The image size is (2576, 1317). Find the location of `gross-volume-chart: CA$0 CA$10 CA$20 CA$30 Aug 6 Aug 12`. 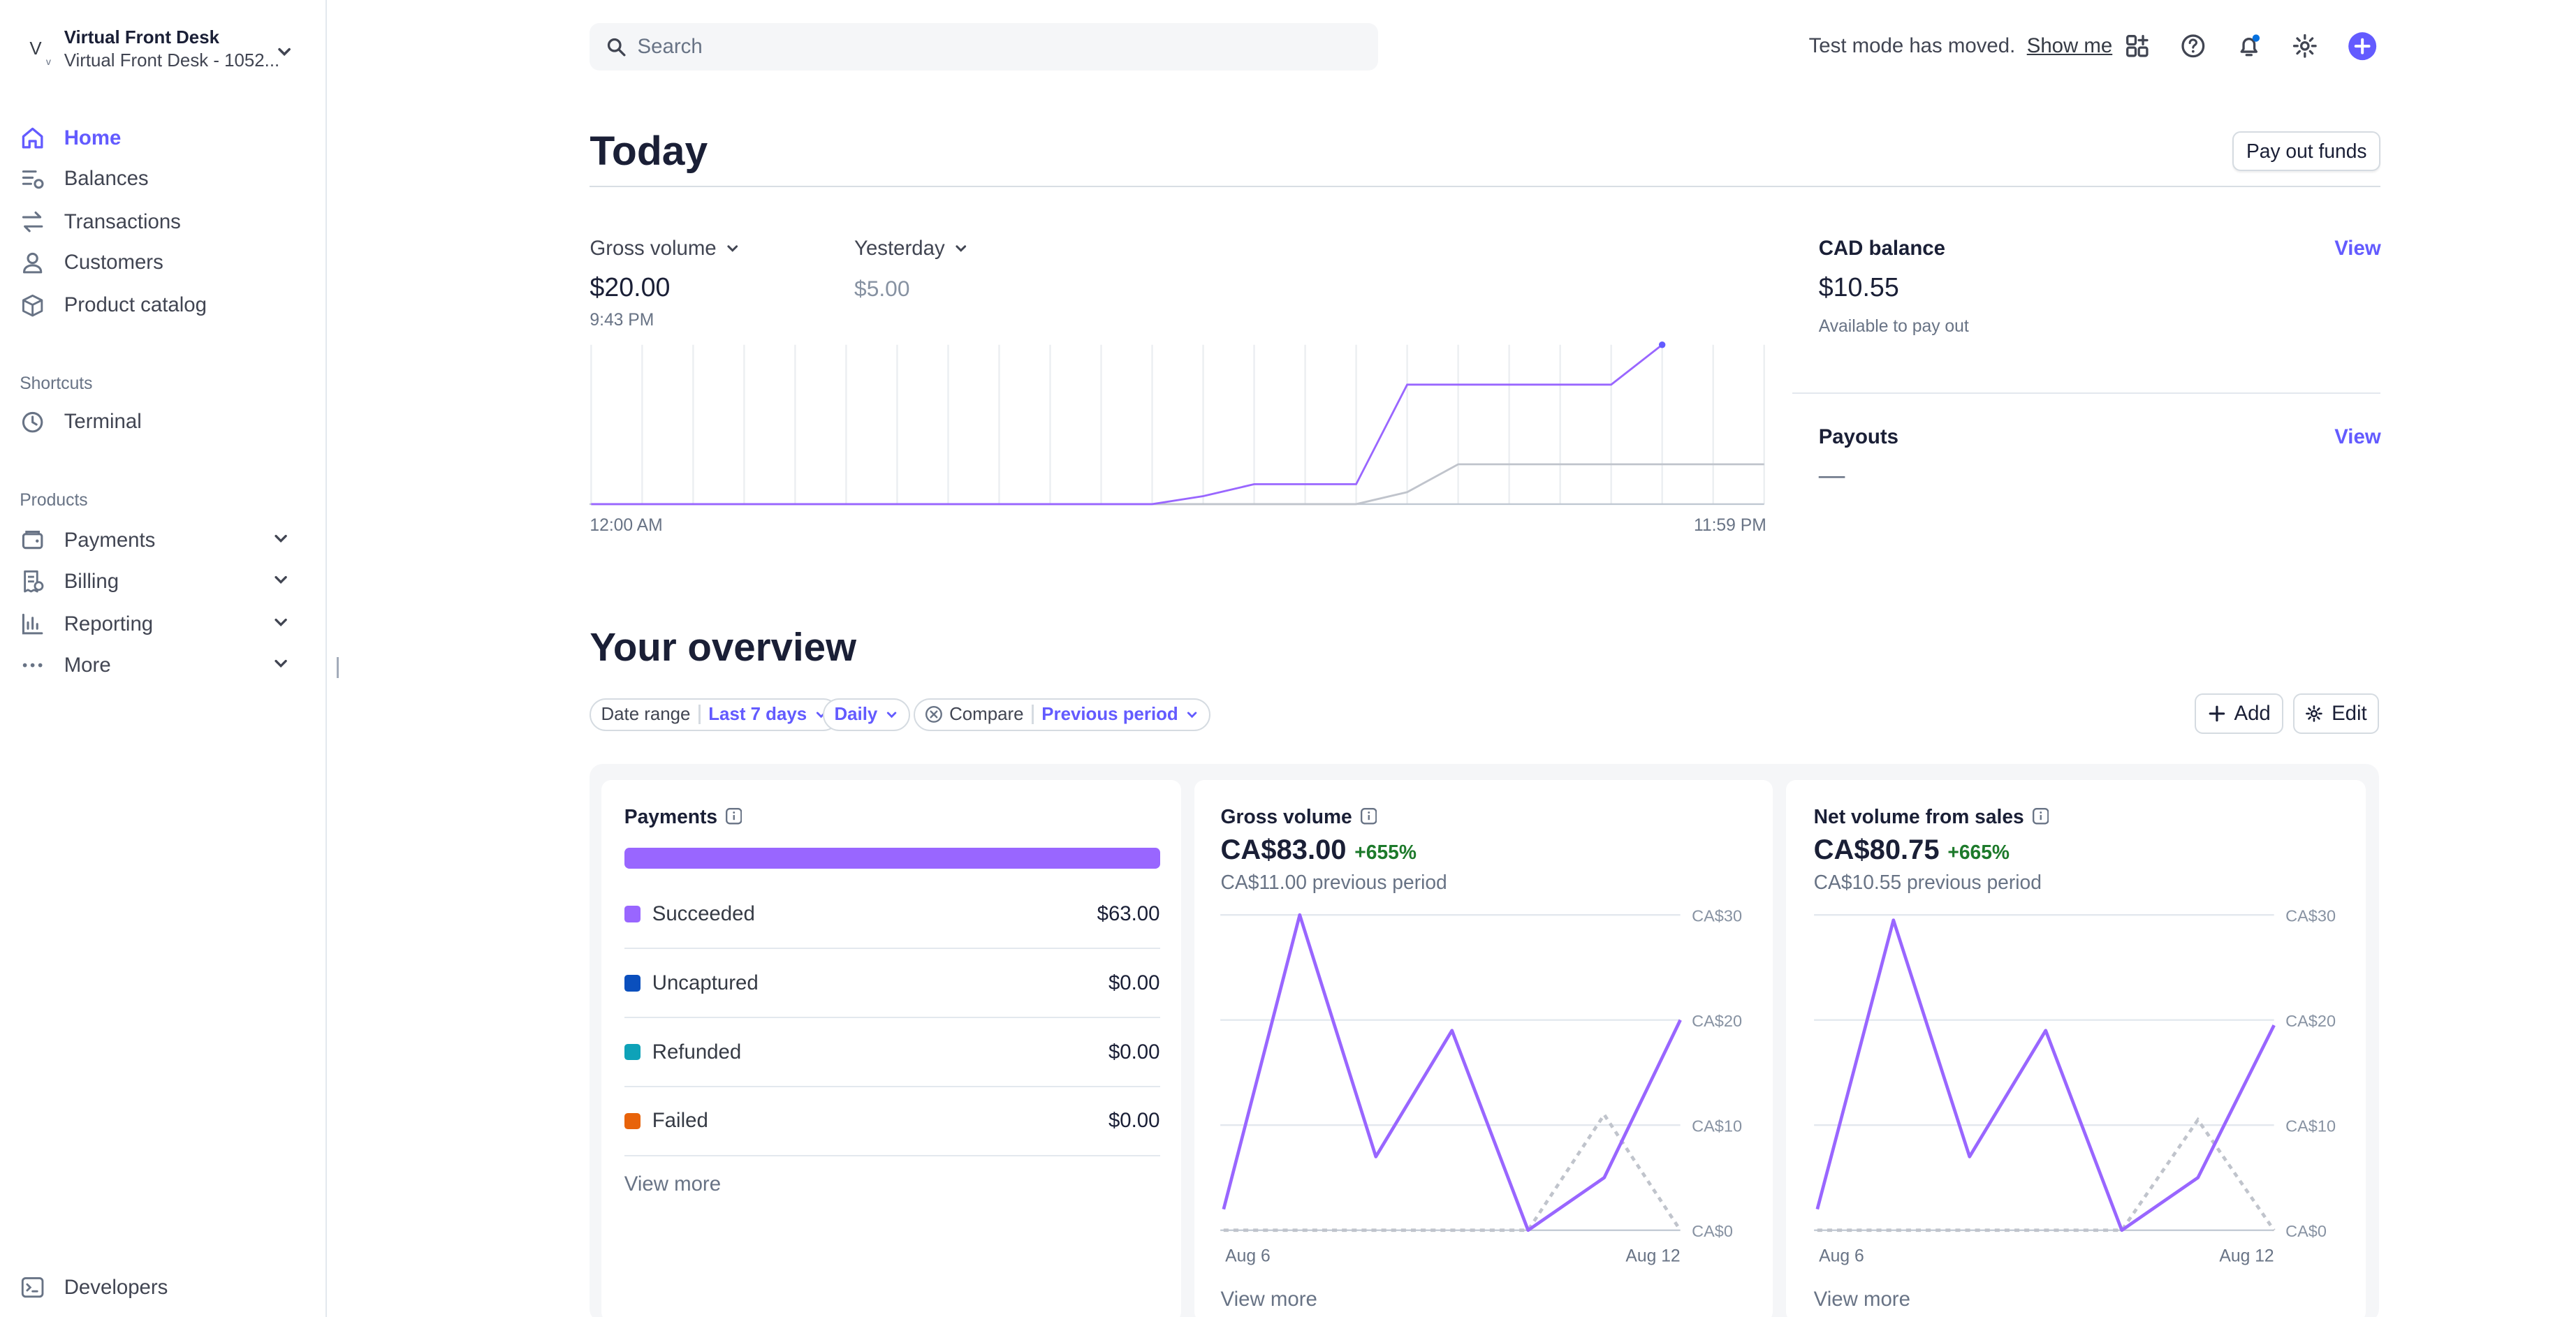

gross-volume-chart: CA$0 CA$10 CA$20 CA$30 Aug 6 Aug 12 is located at coordinates (1481, 1085).